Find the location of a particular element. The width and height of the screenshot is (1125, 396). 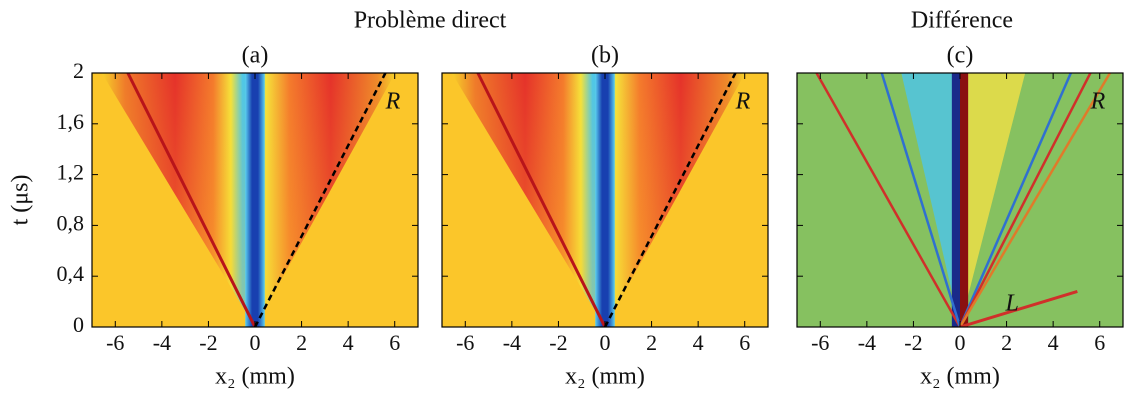

group-title: Problème direct is located at coordinates (430, 21).